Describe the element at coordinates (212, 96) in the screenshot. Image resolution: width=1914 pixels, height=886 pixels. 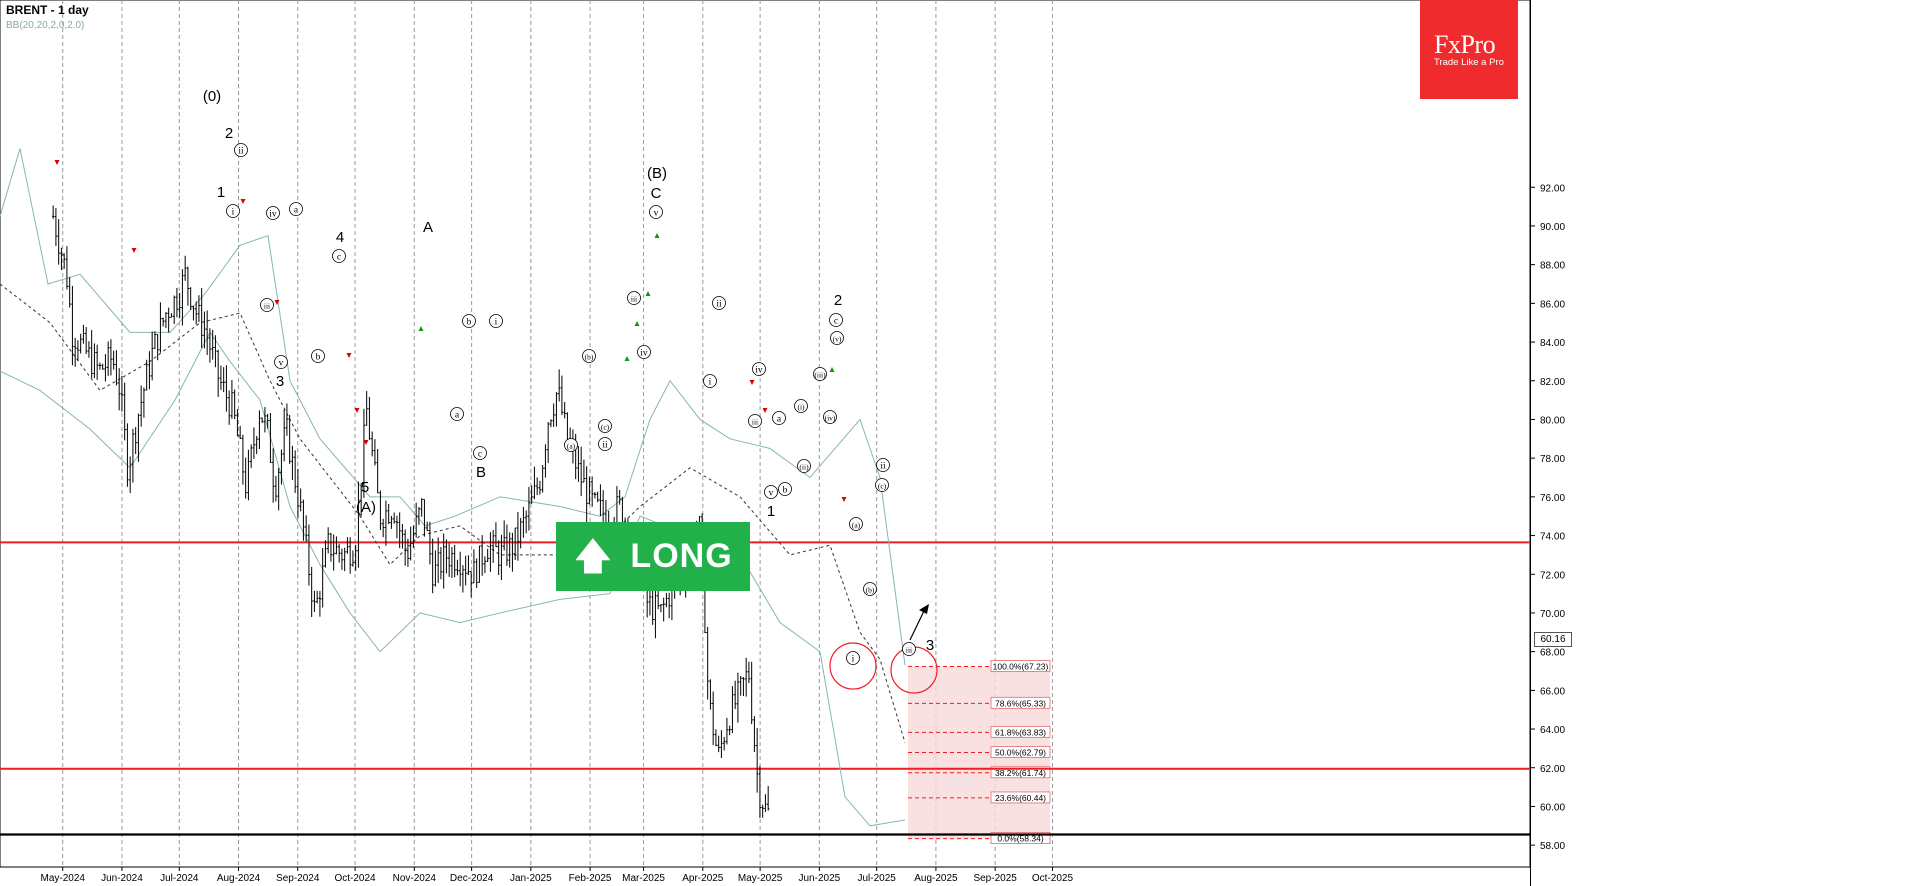
I see `wave-label: (0)` at that location.